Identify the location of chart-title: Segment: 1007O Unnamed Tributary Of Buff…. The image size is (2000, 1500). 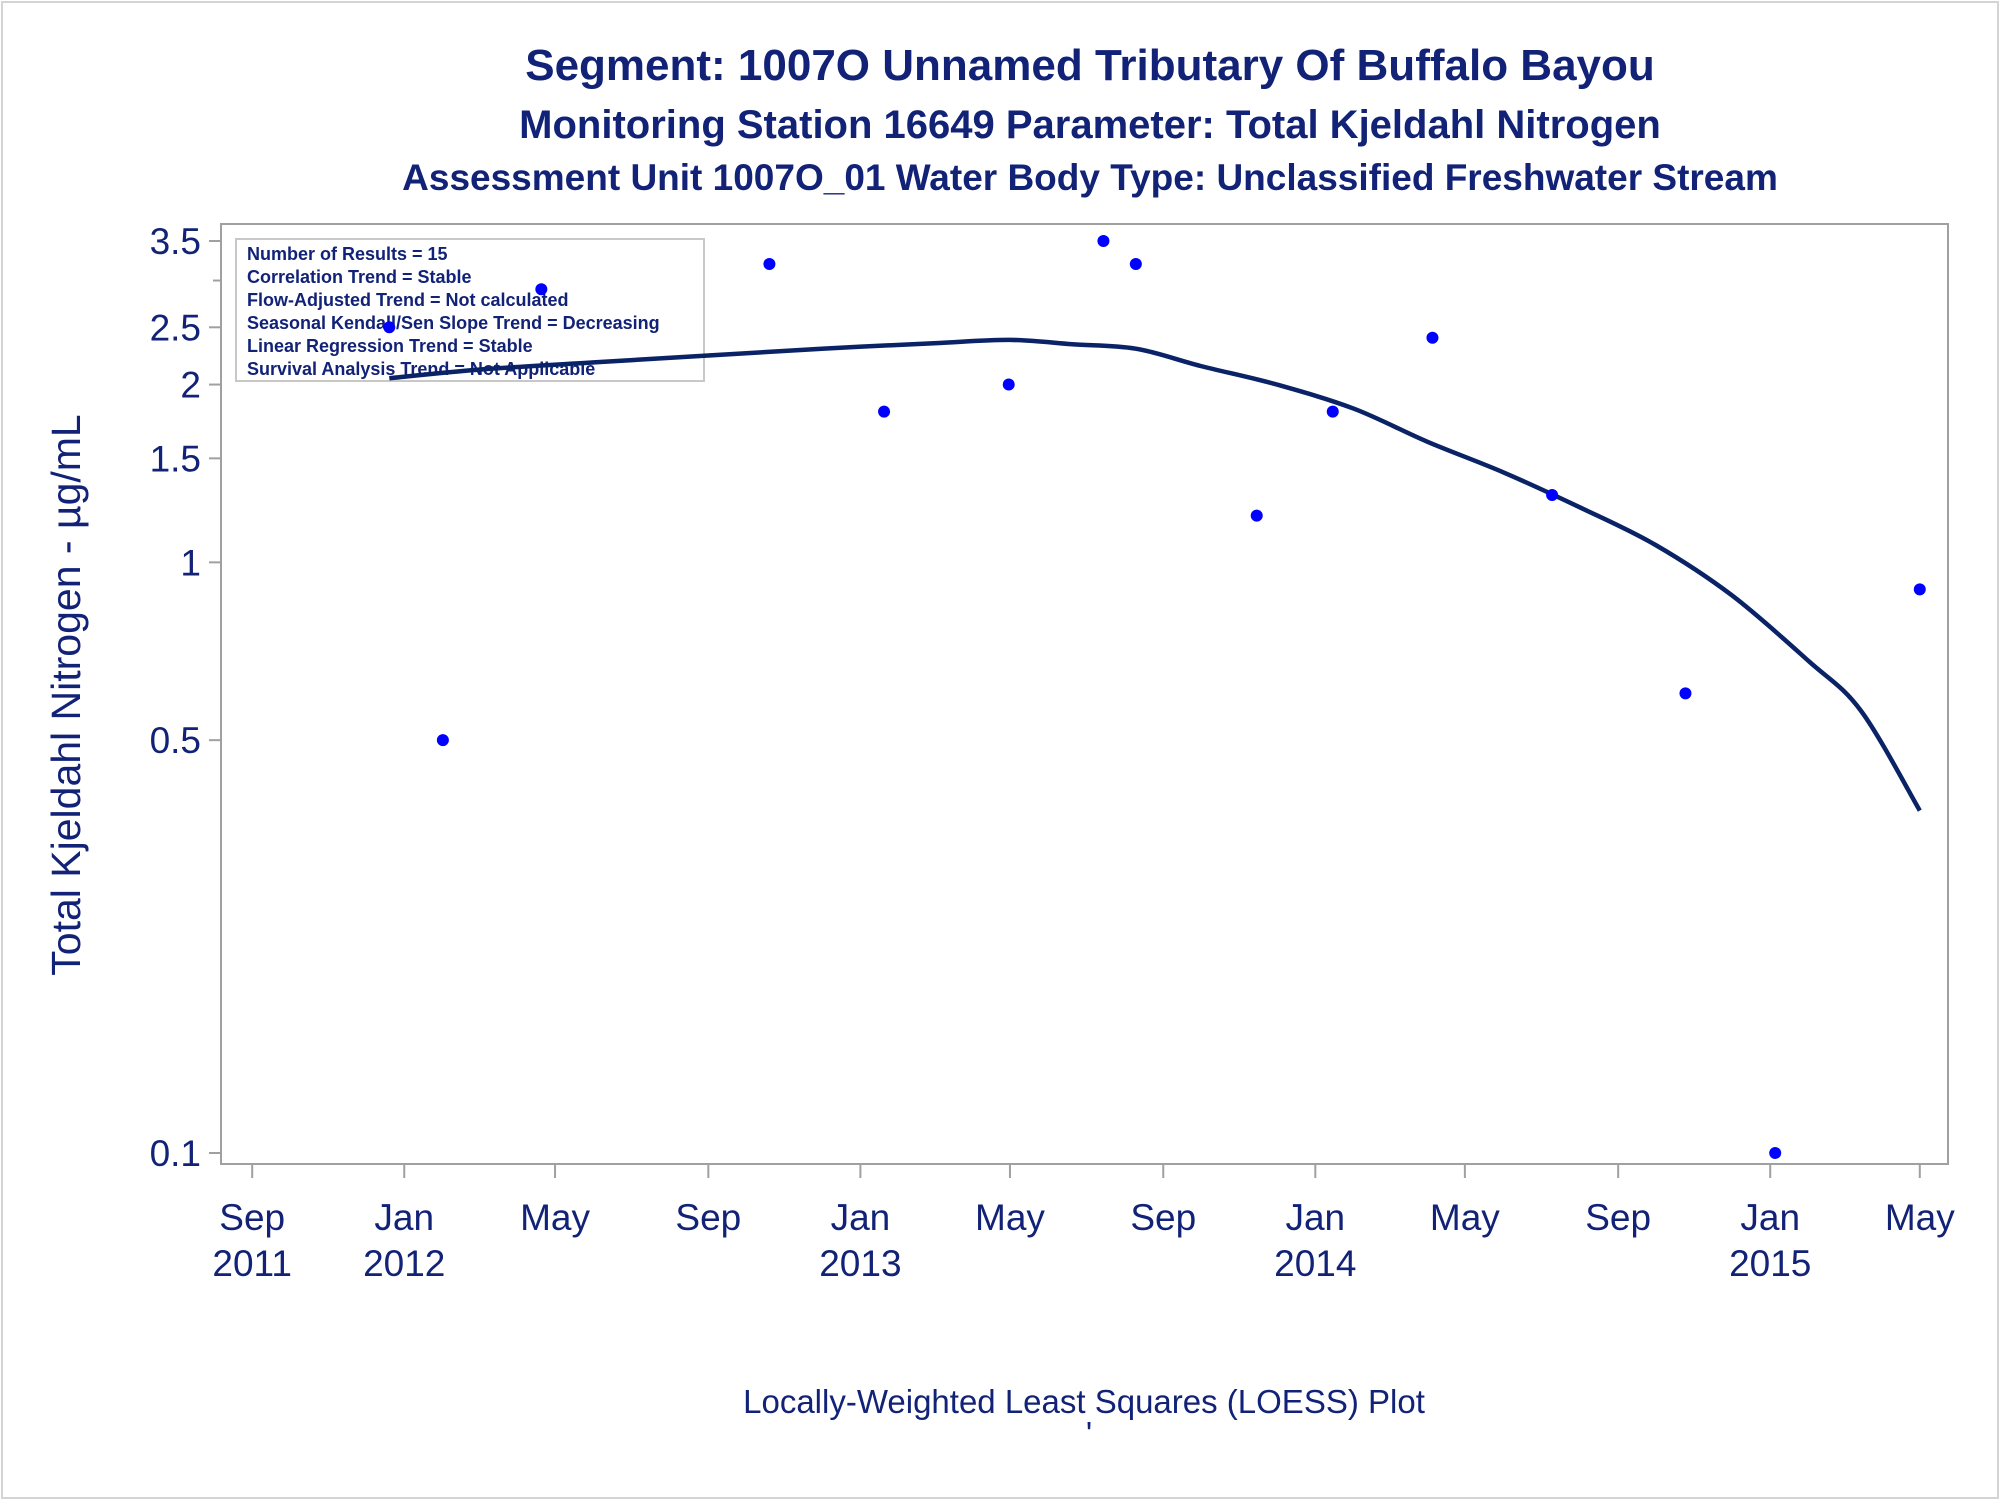
(1090, 65).